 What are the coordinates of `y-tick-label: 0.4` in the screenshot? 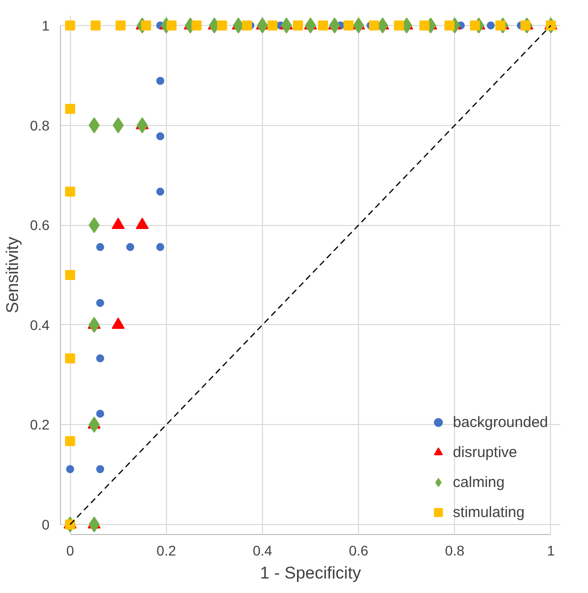 It's located at (40, 324).